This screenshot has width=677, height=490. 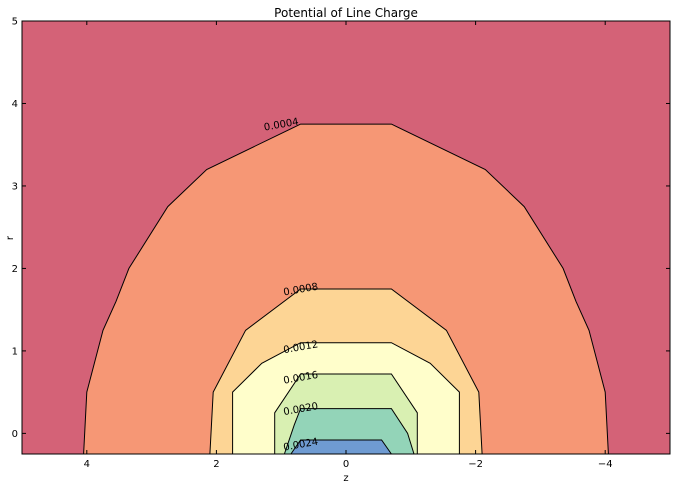 What do you see at coordinates (15, 269) in the screenshot?
I see `y-tick-label: 2` at bounding box center [15, 269].